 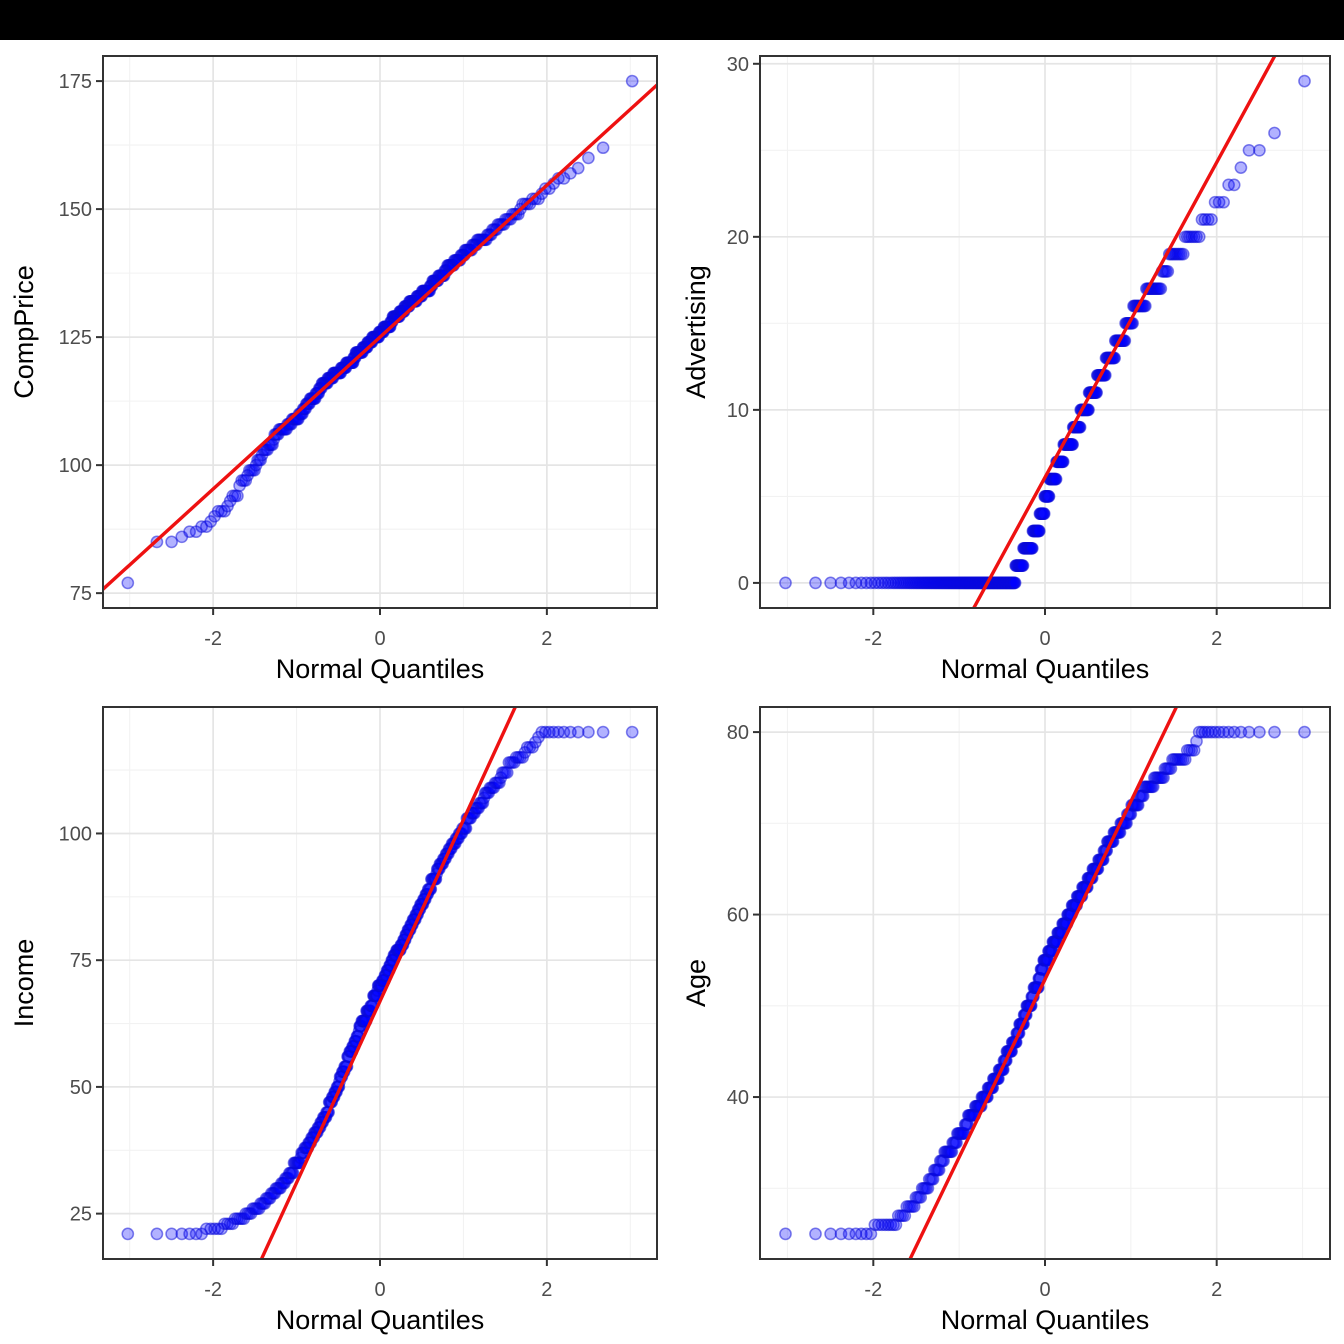 I want to click on y-tick-label: 125, so click(x=75, y=338).